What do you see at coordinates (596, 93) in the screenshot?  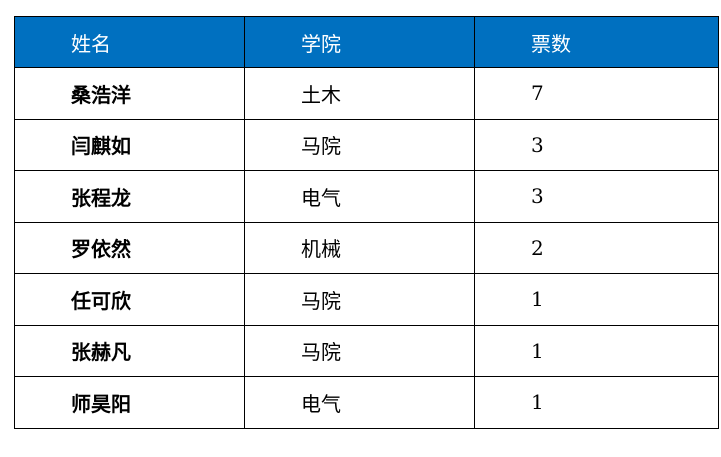 I see `cell-votes: 7` at bounding box center [596, 93].